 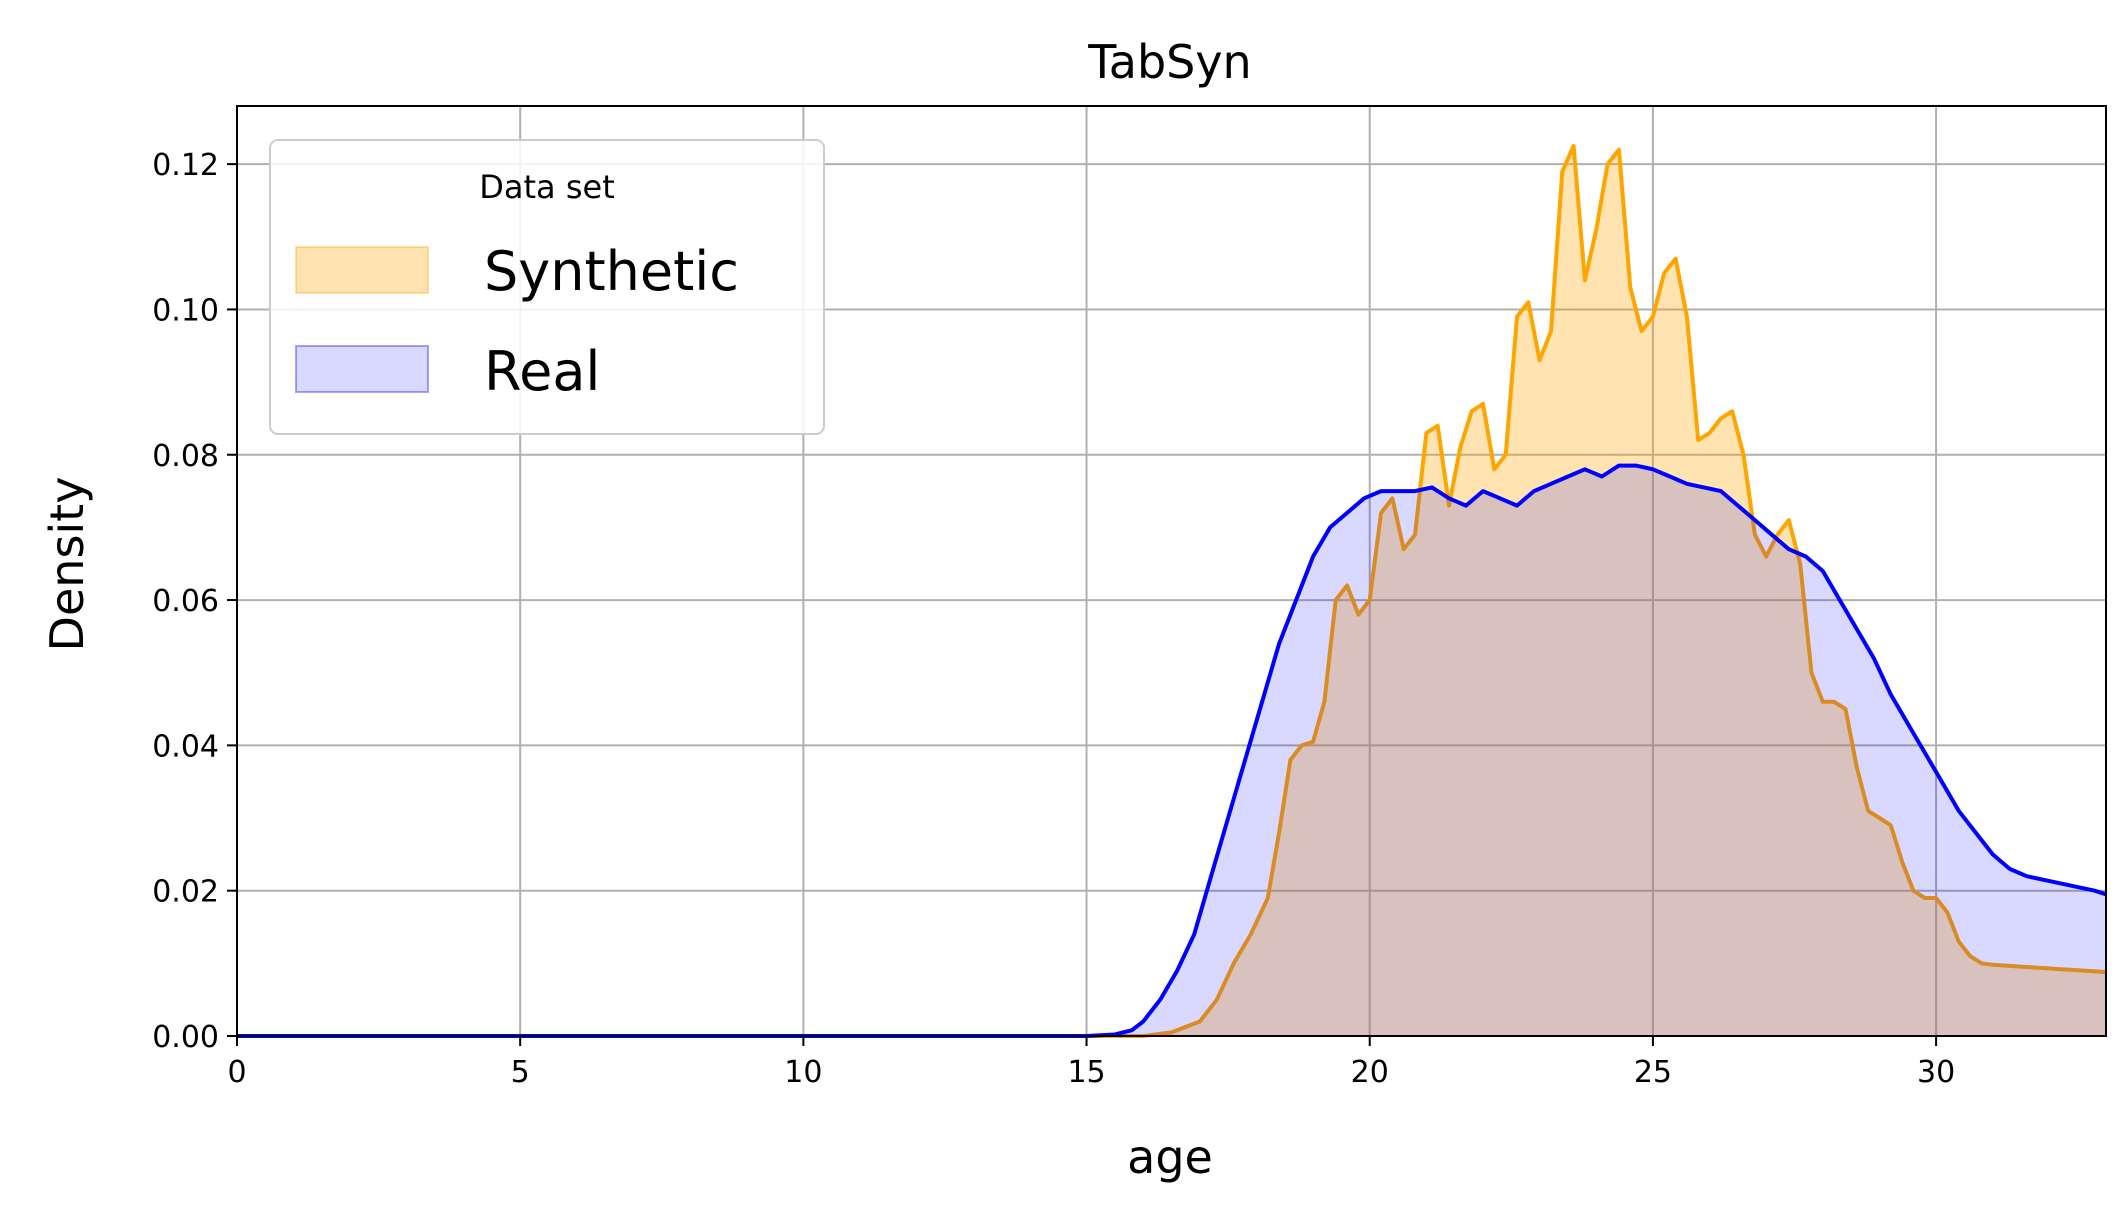 What do you see at coordinates (1370, 1072) in the screenshot?
I see `x-tick-label: 20` at bounding box center [1370, 1072].